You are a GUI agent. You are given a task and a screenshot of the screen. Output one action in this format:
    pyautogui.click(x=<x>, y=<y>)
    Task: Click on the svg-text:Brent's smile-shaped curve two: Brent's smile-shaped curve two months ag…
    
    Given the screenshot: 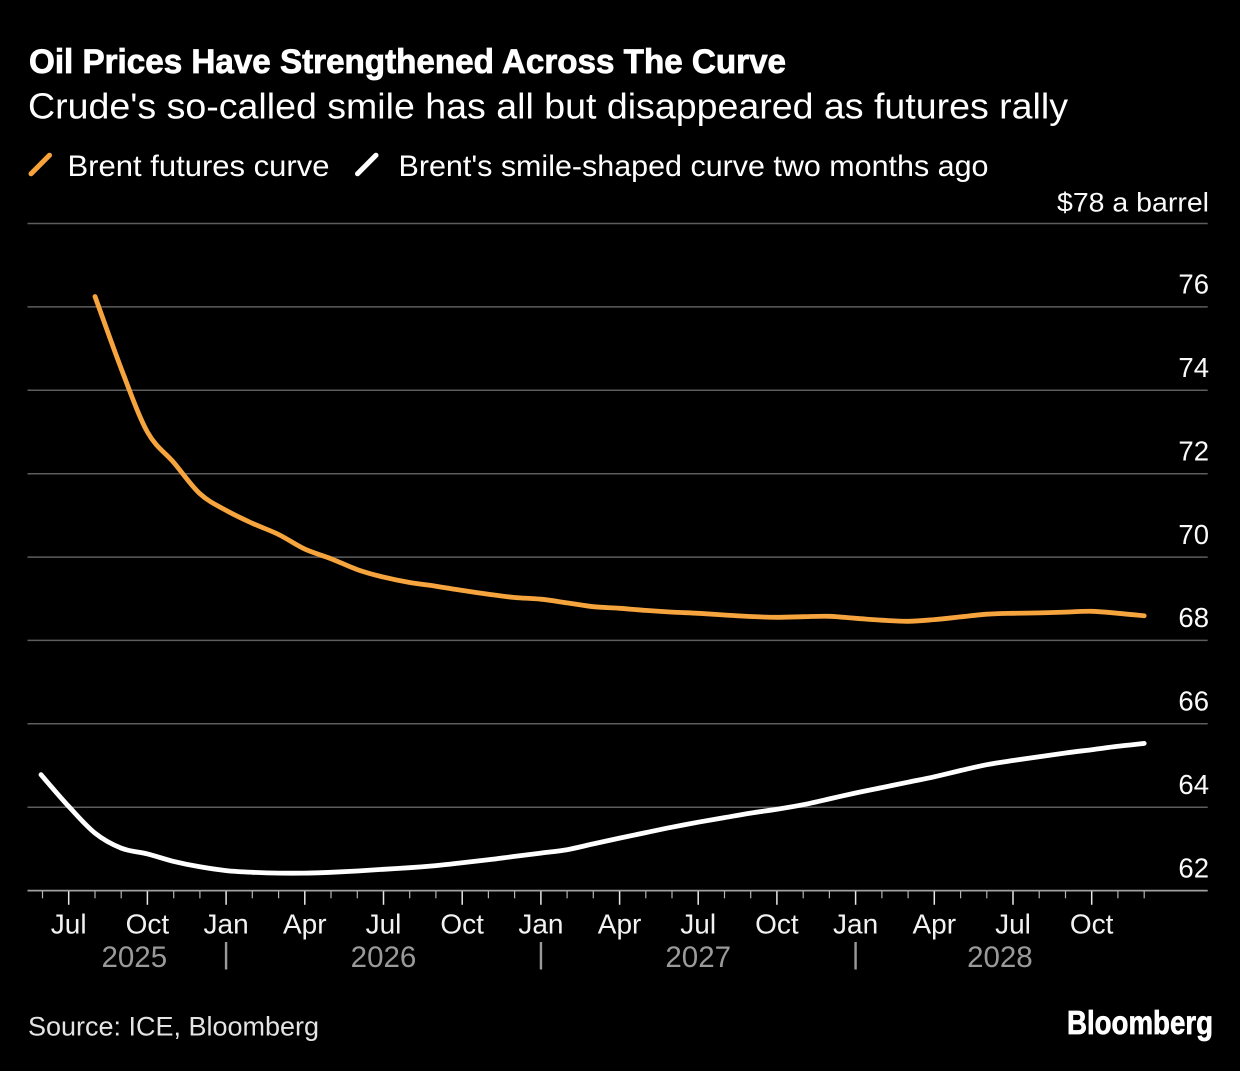 What is the action you would take?
    pyautogui.click(x=694, y=166)
    